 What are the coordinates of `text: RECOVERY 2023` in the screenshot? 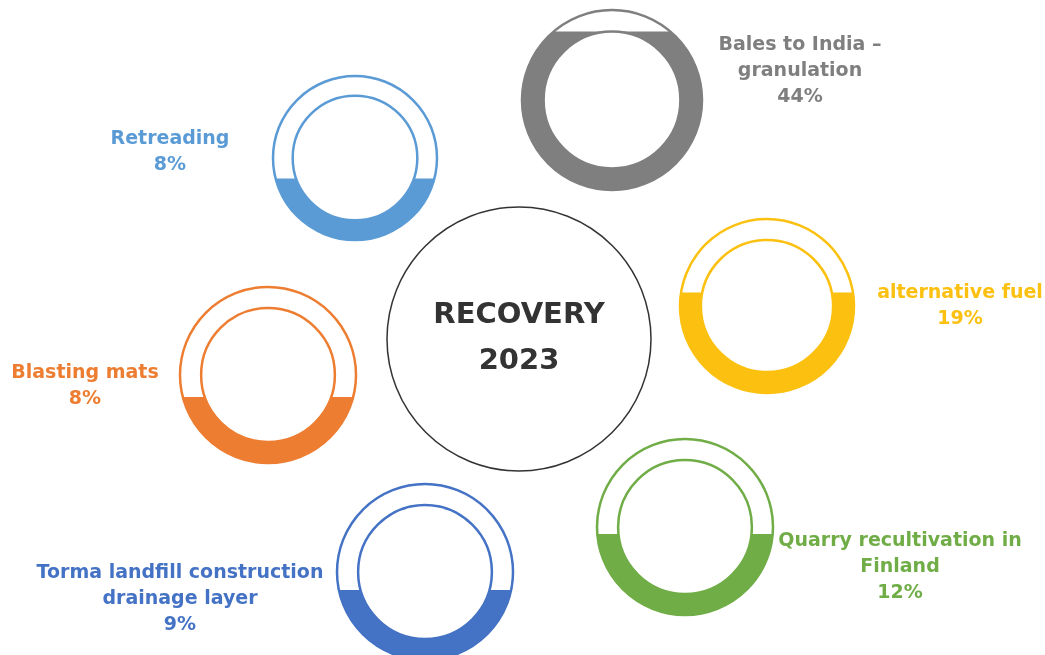 It's located at (519, 336).